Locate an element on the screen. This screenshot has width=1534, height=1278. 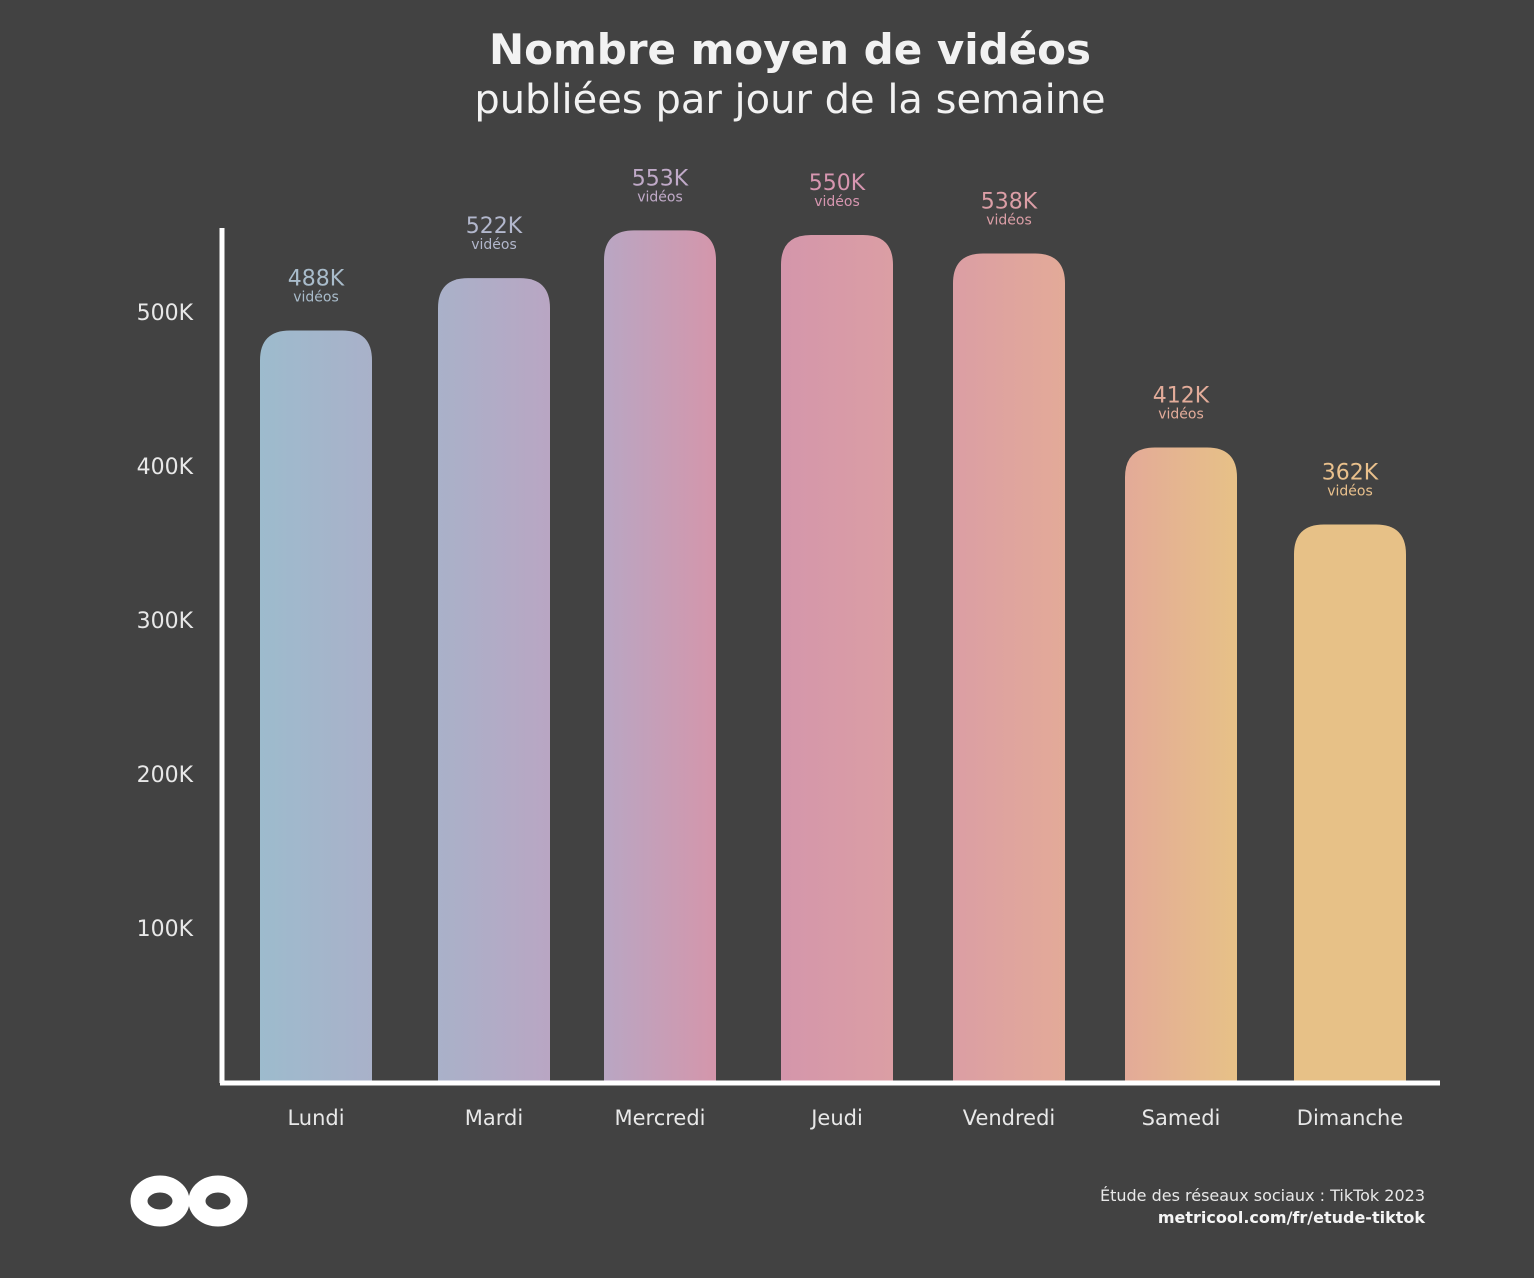
x-tick-label: Jeudi is located at coordinates (836, 1118).